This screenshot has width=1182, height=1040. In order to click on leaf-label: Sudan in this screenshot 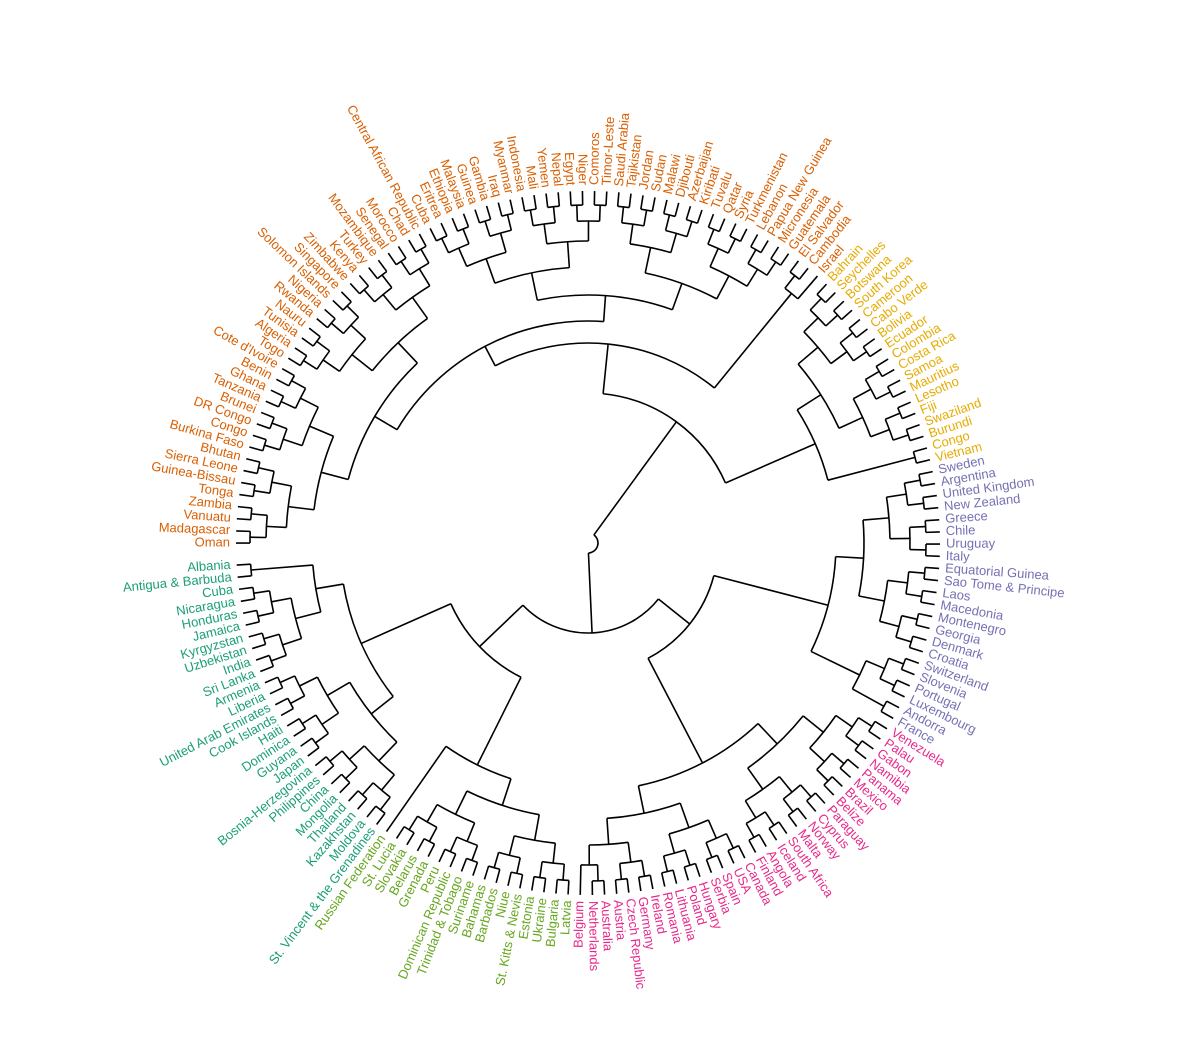, I will do `click(659, 173)`.